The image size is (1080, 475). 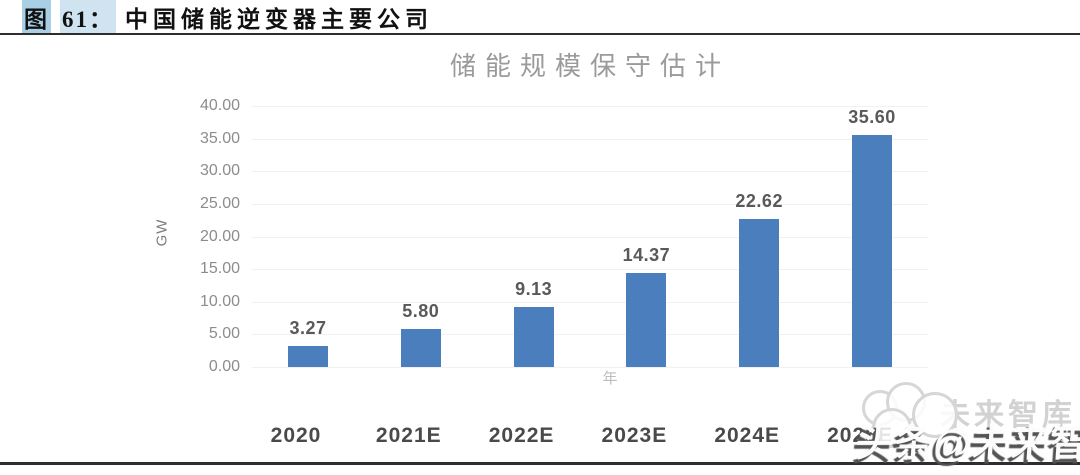 I want to click on y-tick-label: 30.00, so click(x=219, y=171).